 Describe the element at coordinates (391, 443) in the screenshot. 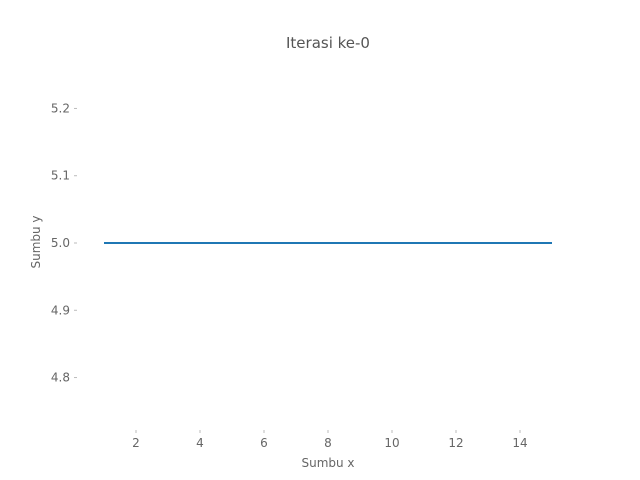

I see `x-tick-label: 10` at that location.